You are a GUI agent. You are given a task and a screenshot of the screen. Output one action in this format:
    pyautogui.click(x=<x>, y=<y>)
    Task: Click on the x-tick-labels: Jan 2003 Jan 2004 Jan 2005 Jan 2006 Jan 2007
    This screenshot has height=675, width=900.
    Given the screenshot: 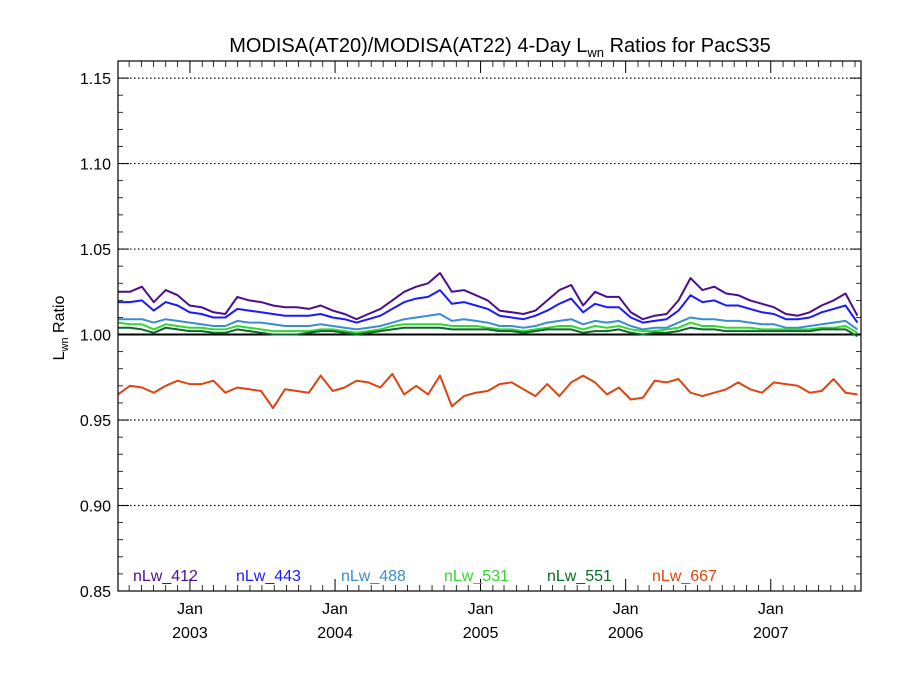 What is the action you would take?
    pyautogui.click(x=480, y=621)
    